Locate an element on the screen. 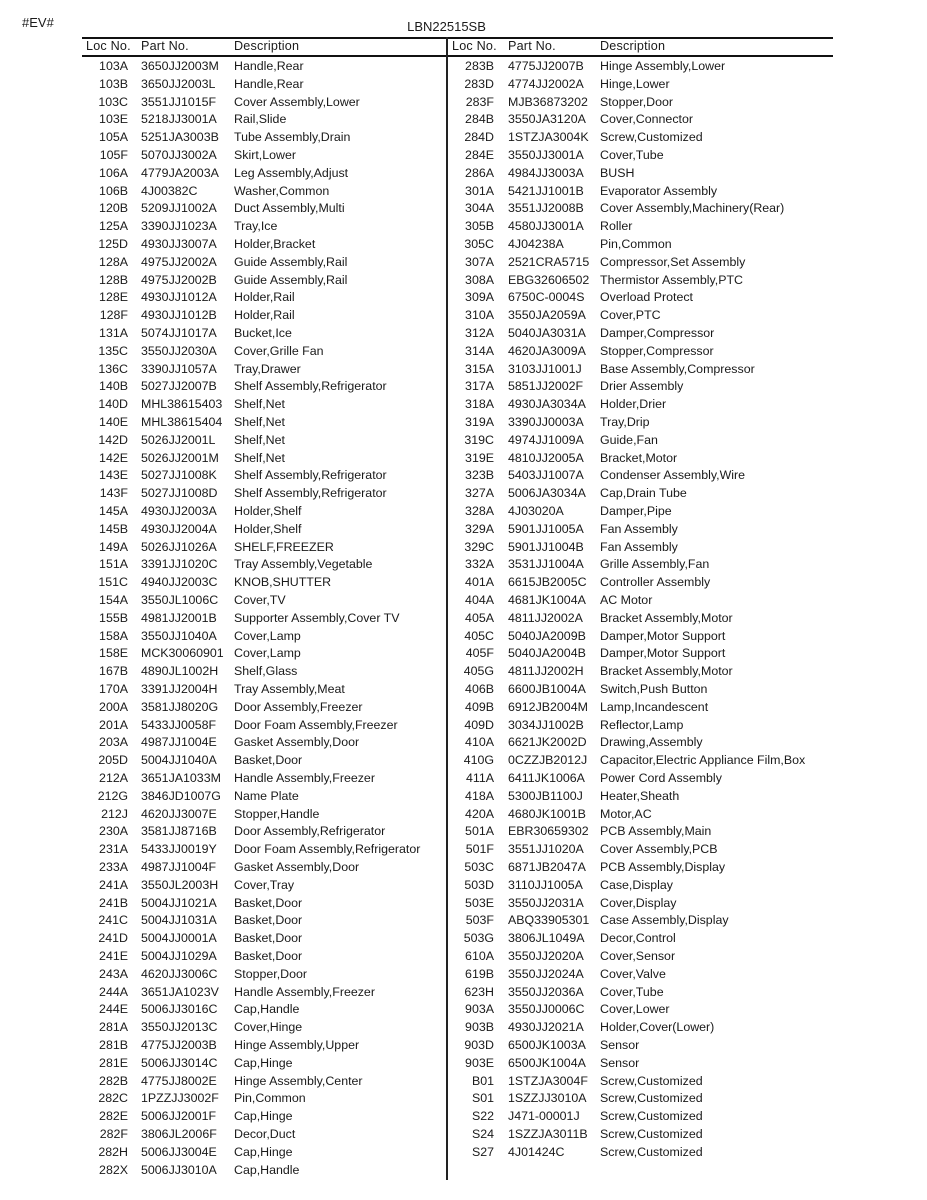 Image resolution: width=927 pixels, height=1200 pixels. description: Compressor,Set Assembly is located at coordinates (673, 261).